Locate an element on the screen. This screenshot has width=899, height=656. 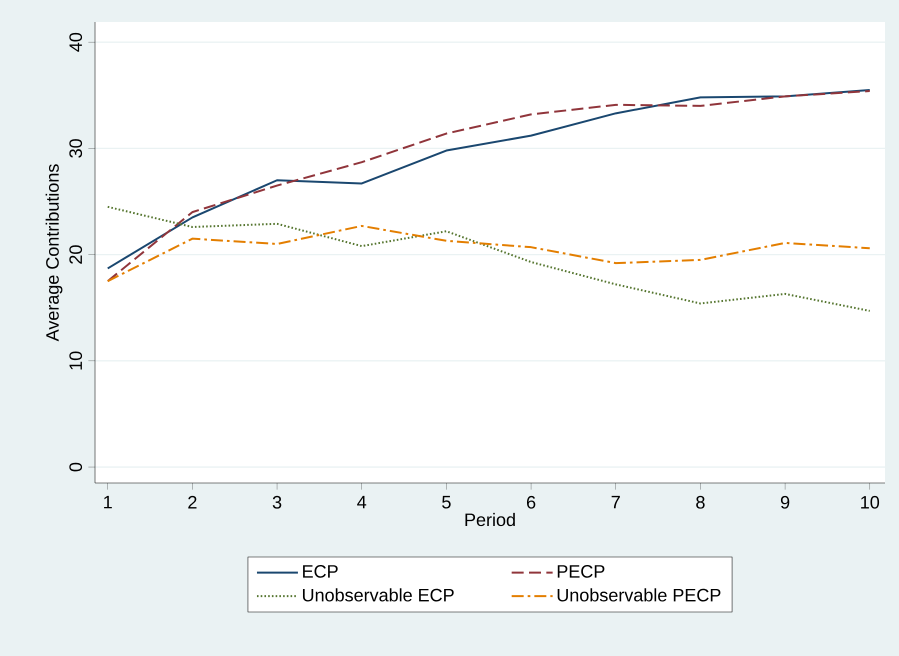
x-tick-label: 10 is located at coordinates (870, 502).